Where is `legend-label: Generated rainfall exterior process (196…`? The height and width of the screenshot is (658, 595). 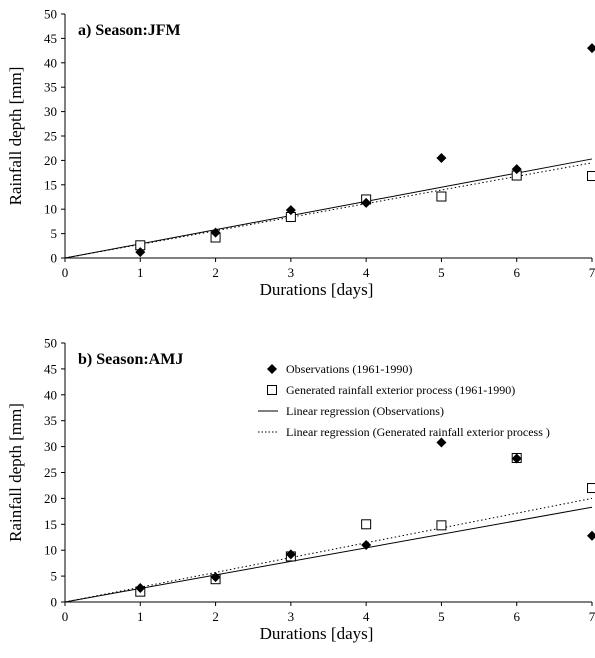
legend-label: Generated rainfall exterior process (196… is located at coordinates (400, 390).